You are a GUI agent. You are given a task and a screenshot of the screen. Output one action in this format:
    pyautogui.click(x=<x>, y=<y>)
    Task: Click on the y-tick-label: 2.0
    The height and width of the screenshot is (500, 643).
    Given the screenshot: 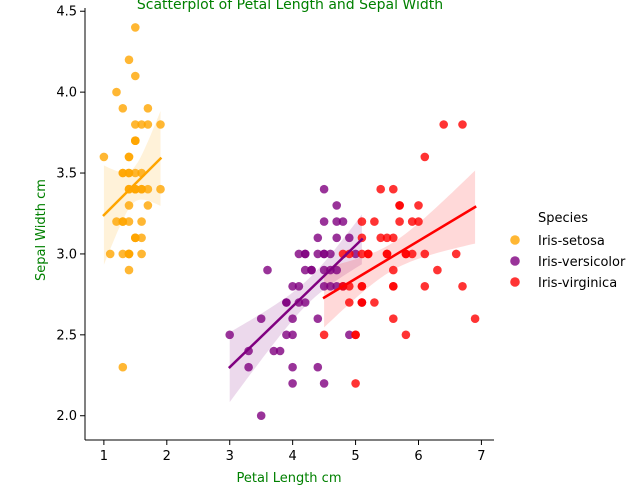 What is the action you would take?
    pyautogui.click(x=66, y=416)
    